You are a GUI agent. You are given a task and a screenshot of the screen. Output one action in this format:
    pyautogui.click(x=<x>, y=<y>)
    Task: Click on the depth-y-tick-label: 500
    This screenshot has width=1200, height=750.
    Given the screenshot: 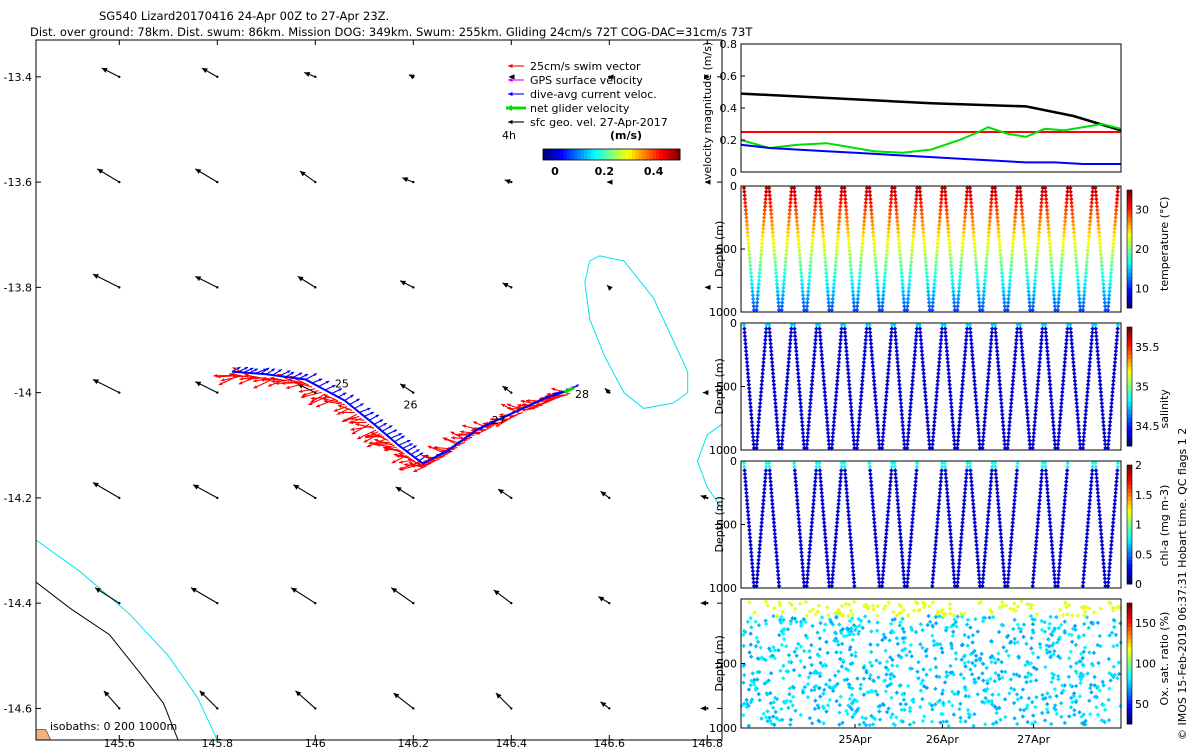 What is the action you would take?
    pyautogui.click(x=726, y=249)
    